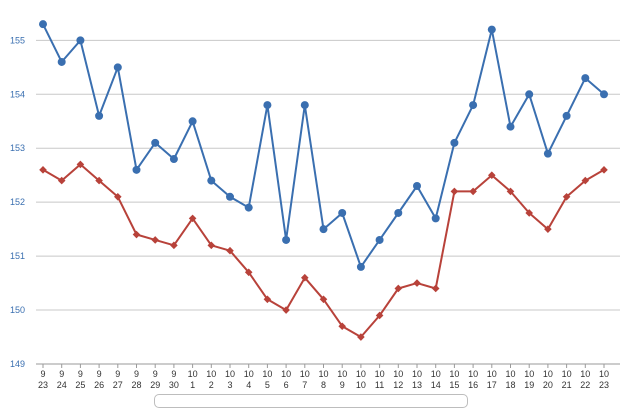 The image size is (640, 408). What do you see at coordinates (454, 379) in the screenshot?
I see `x-tick-label: 10 15` at bounding box center [454, 379].